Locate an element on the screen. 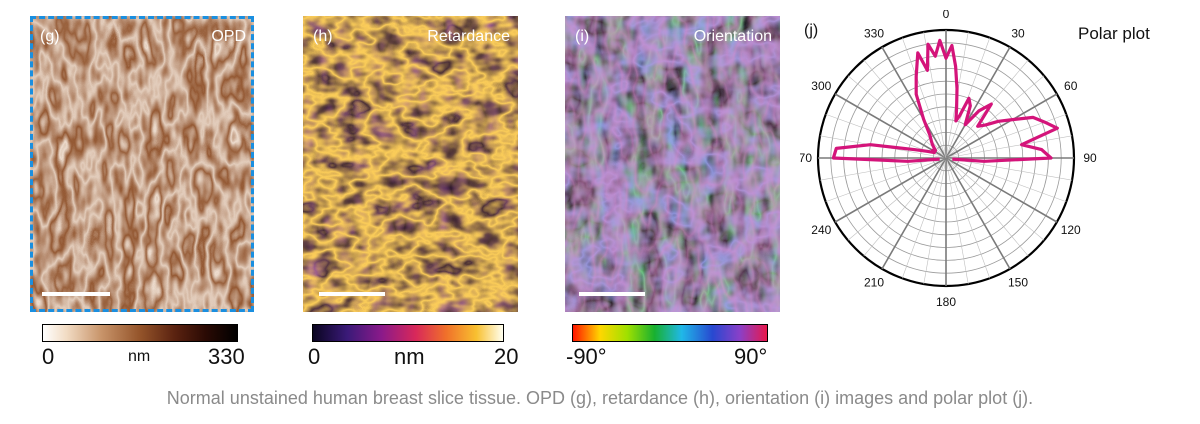  scale-bar-g is located at coordinates (76, 294).